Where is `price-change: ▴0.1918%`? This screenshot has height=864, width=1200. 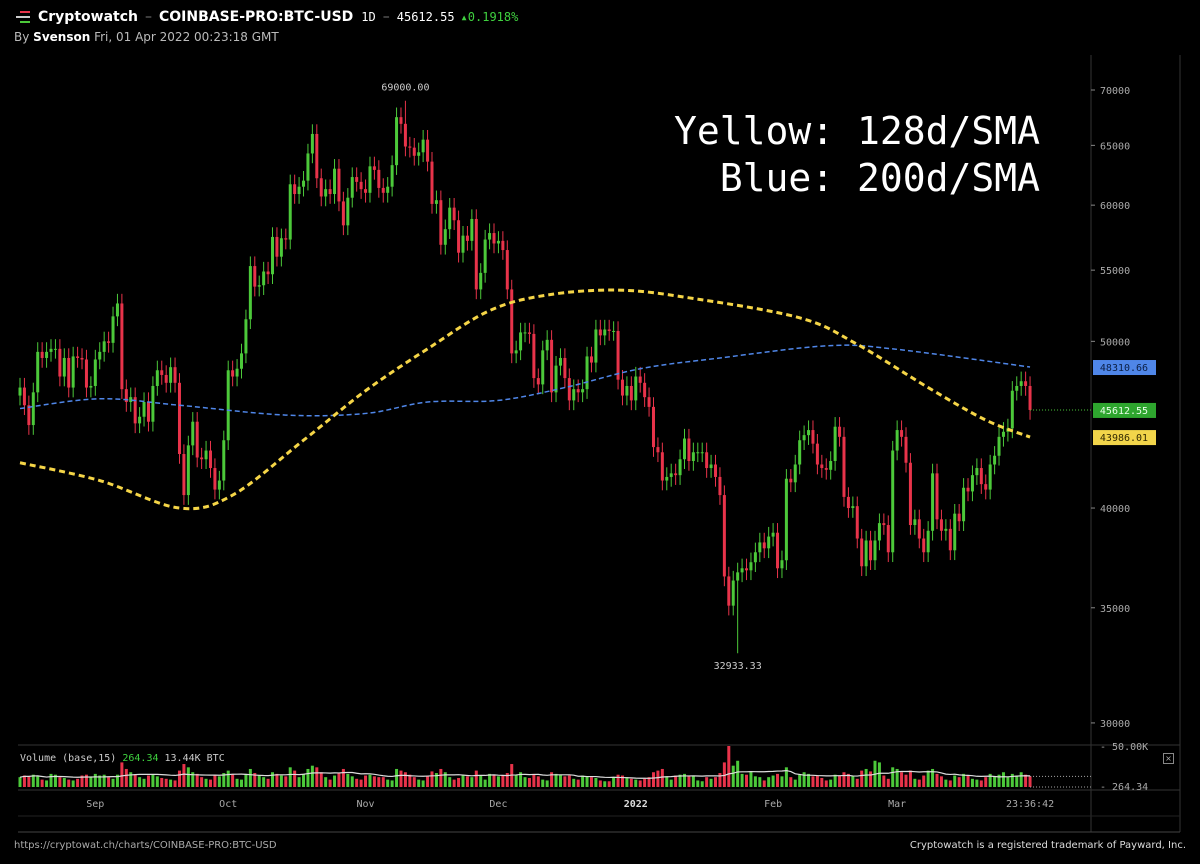
price-change: ▴0.1918% is located at coordinates (489, 17).